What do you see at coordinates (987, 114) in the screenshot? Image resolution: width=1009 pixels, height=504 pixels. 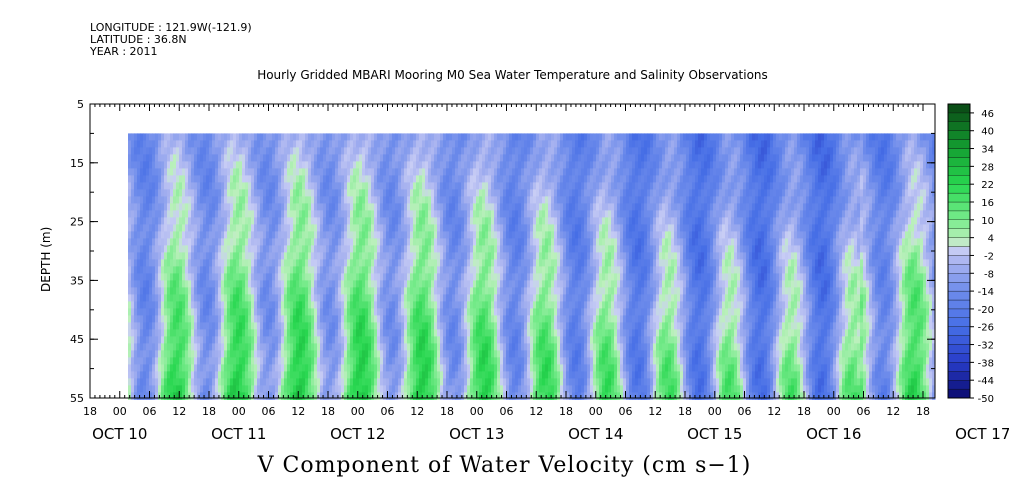 I see `colorbar-tick-label: 46` at bounding box center [987, 114].